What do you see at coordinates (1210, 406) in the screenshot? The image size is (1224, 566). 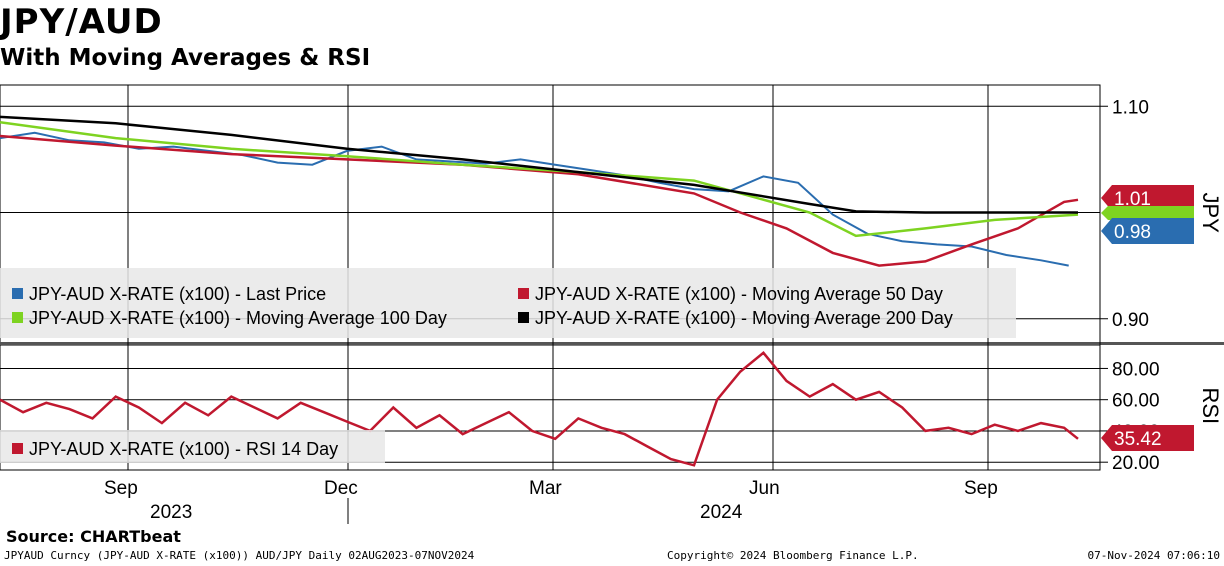 I see `axis-label: RSI` at bounding box center [1210, 406].